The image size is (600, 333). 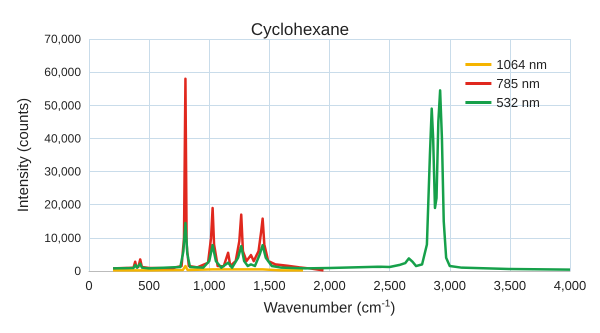 What do you see at coordinates (149, 285) in the screenshot?
I see `x-tick-label: 500` at bounding box center [149, 285].